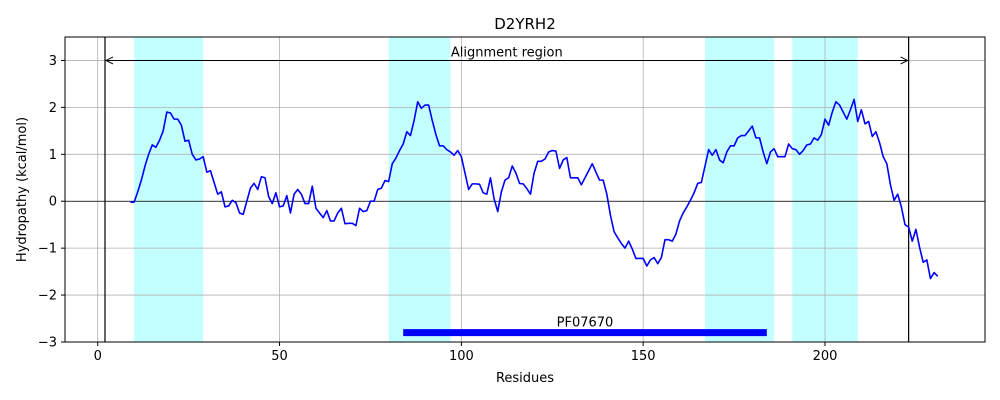  I want to click on x-tick-label: 150, so click(643, 356).